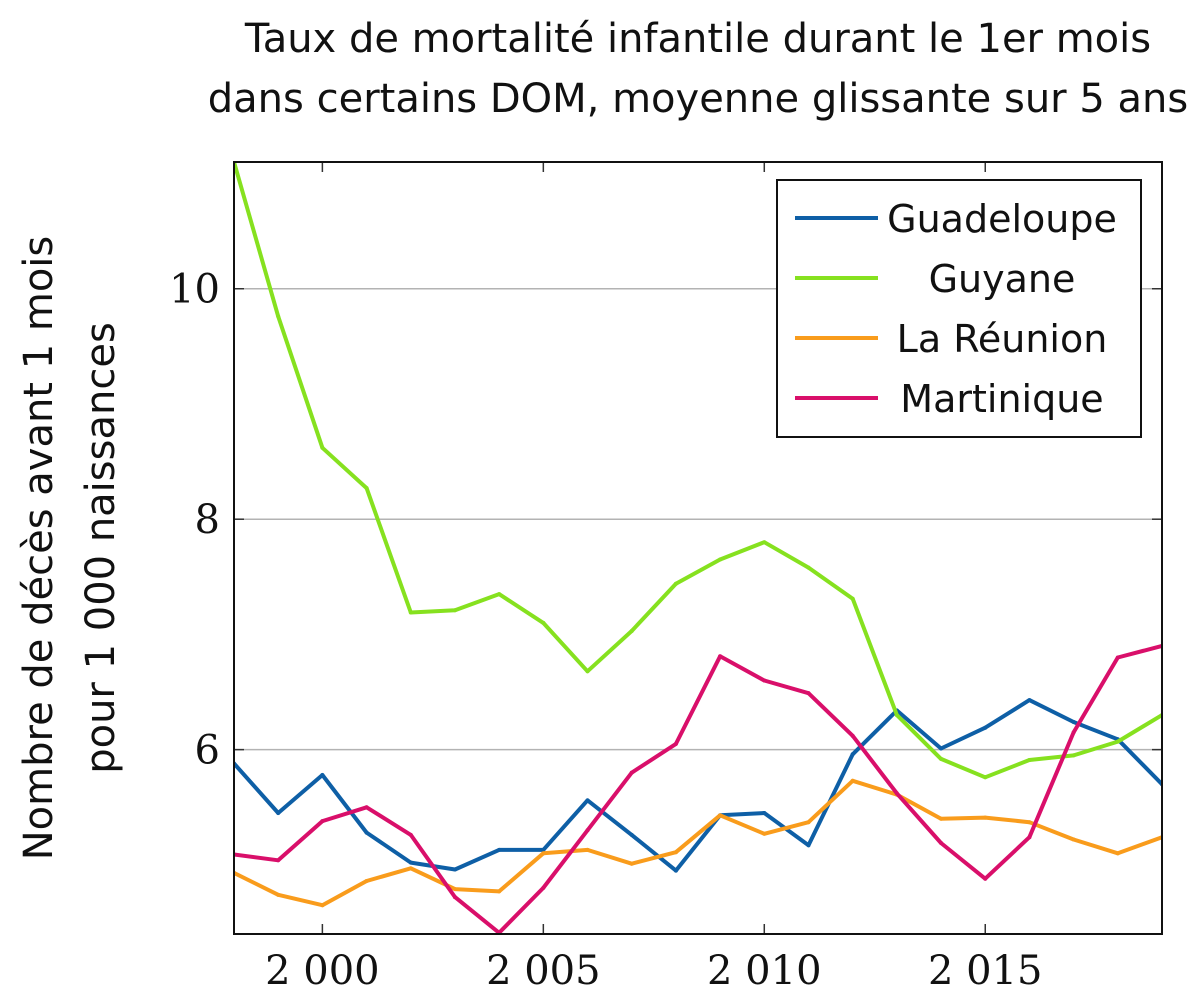 The height and width of the screenshot is (1000, 1200). I want to click on legend-label: Guadeloupe, so click(1002, 219).